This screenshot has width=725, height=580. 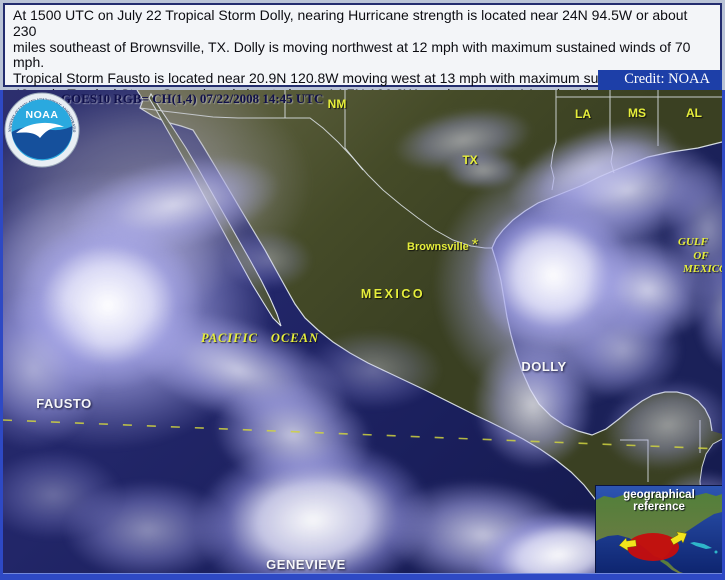 I want to click on logo-acronym: NOAA, so click(x=42, y=115).